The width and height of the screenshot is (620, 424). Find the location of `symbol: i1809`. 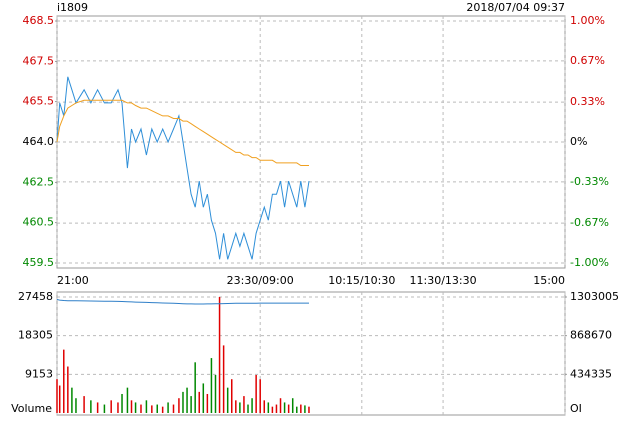

symbol: i1809 is located at coordinates (72, 7).